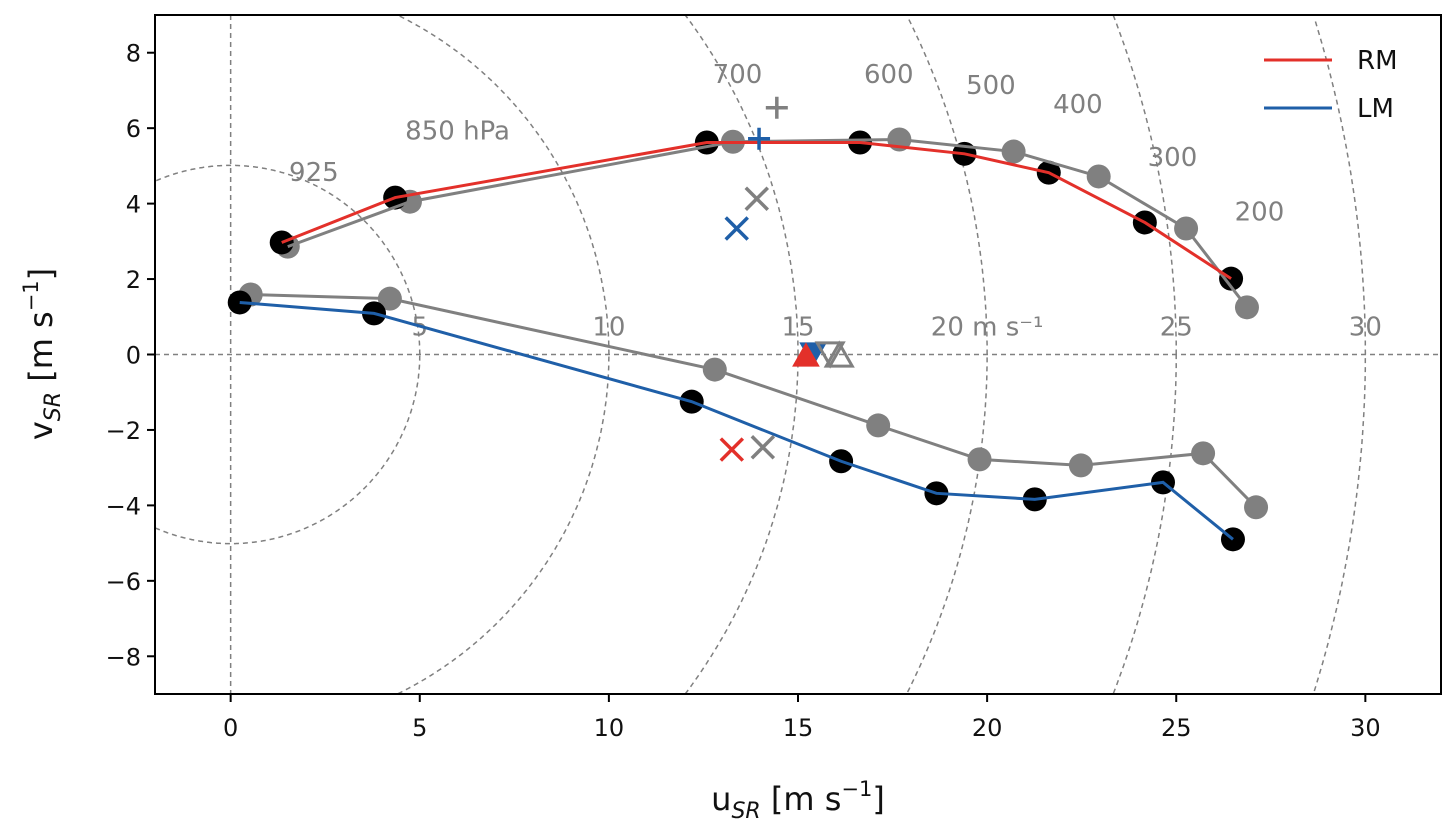  I want to click on ring-label: 30, so click(1365, 328).